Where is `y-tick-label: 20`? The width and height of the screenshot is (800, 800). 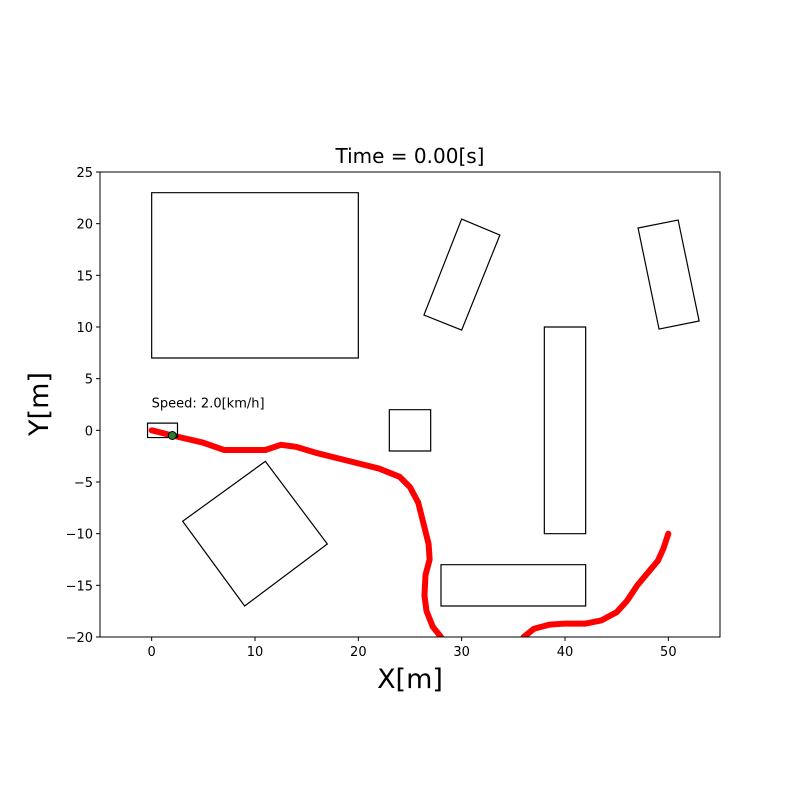
y-tick-label: 20 is located at coordinates (84, 225).